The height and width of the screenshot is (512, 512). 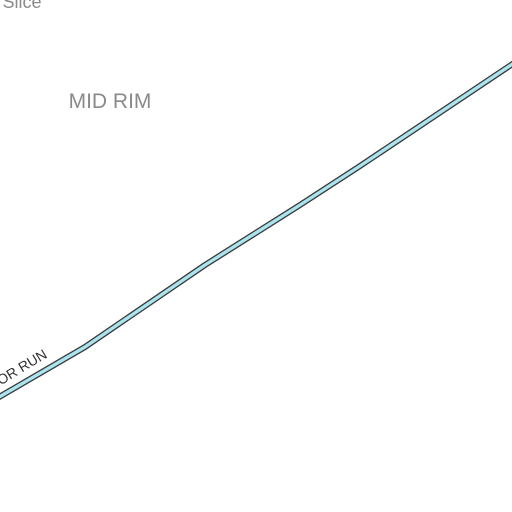 I want to click on neighborhood-label: MID RIM, so click(x=110, y=101).